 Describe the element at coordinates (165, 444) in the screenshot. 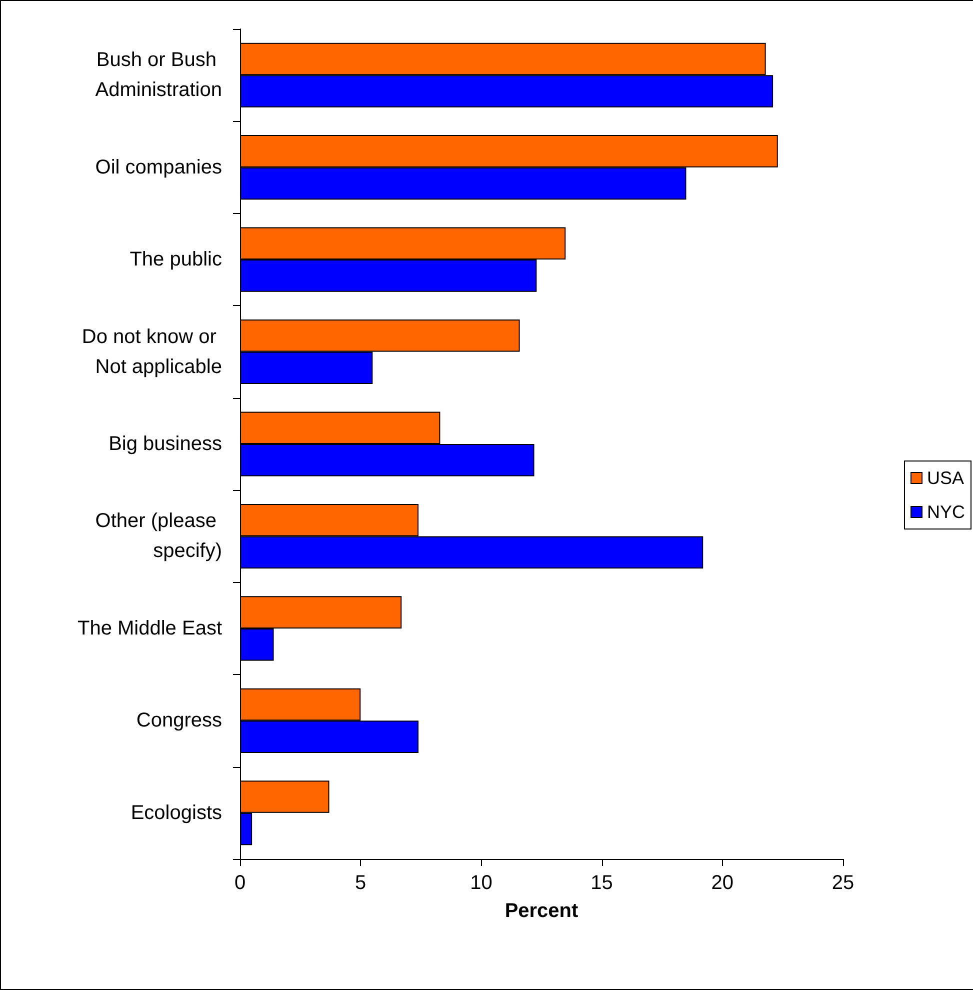

I see `y-tick-label: Big business` at that location.